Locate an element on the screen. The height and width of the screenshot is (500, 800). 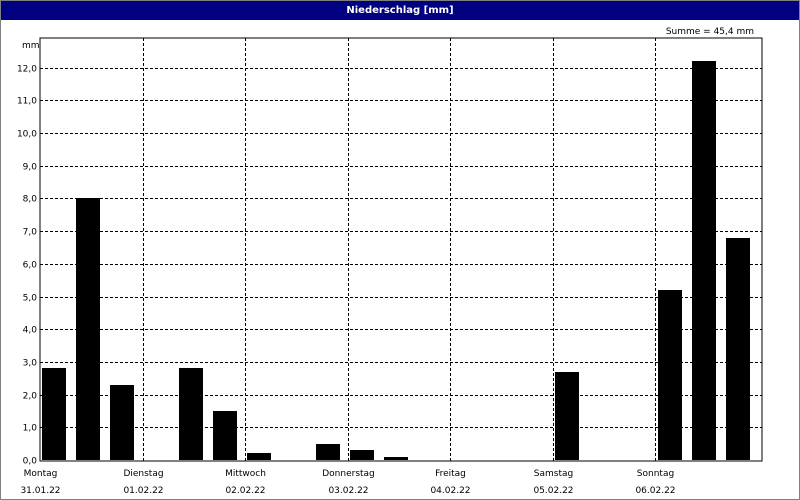
x-tick-date-label: 04.02.22 is located at coordinates (450, 491).